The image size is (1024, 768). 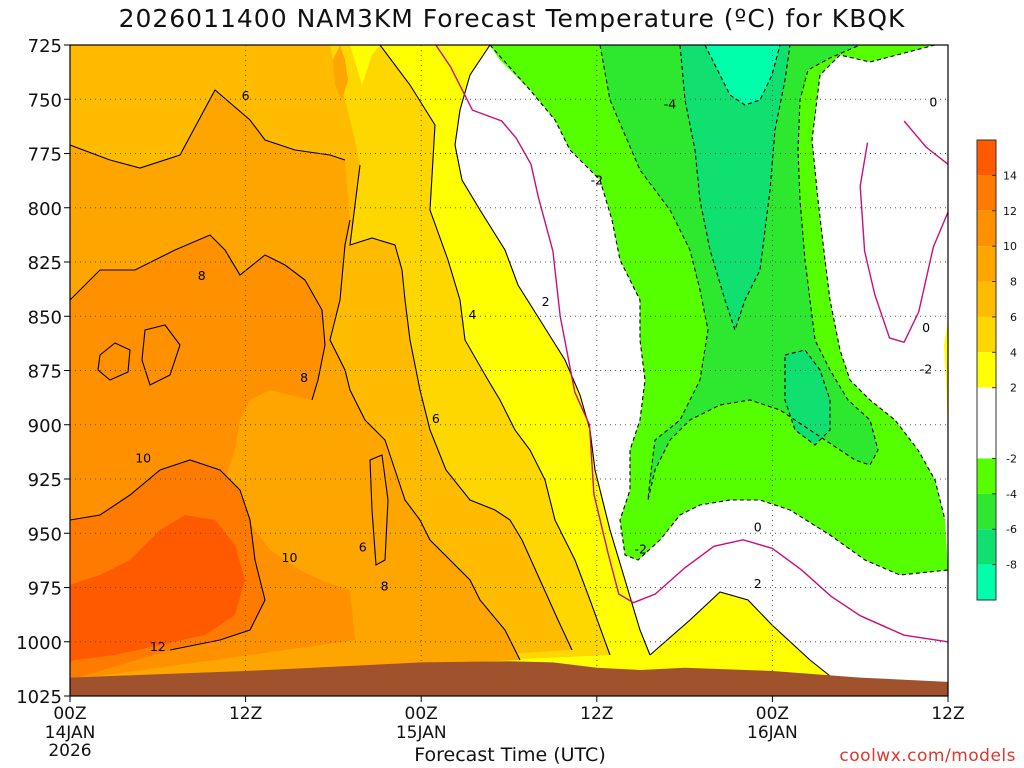 I want to click on x-tick-label-24: 00Z, so click(x=421, y=714).